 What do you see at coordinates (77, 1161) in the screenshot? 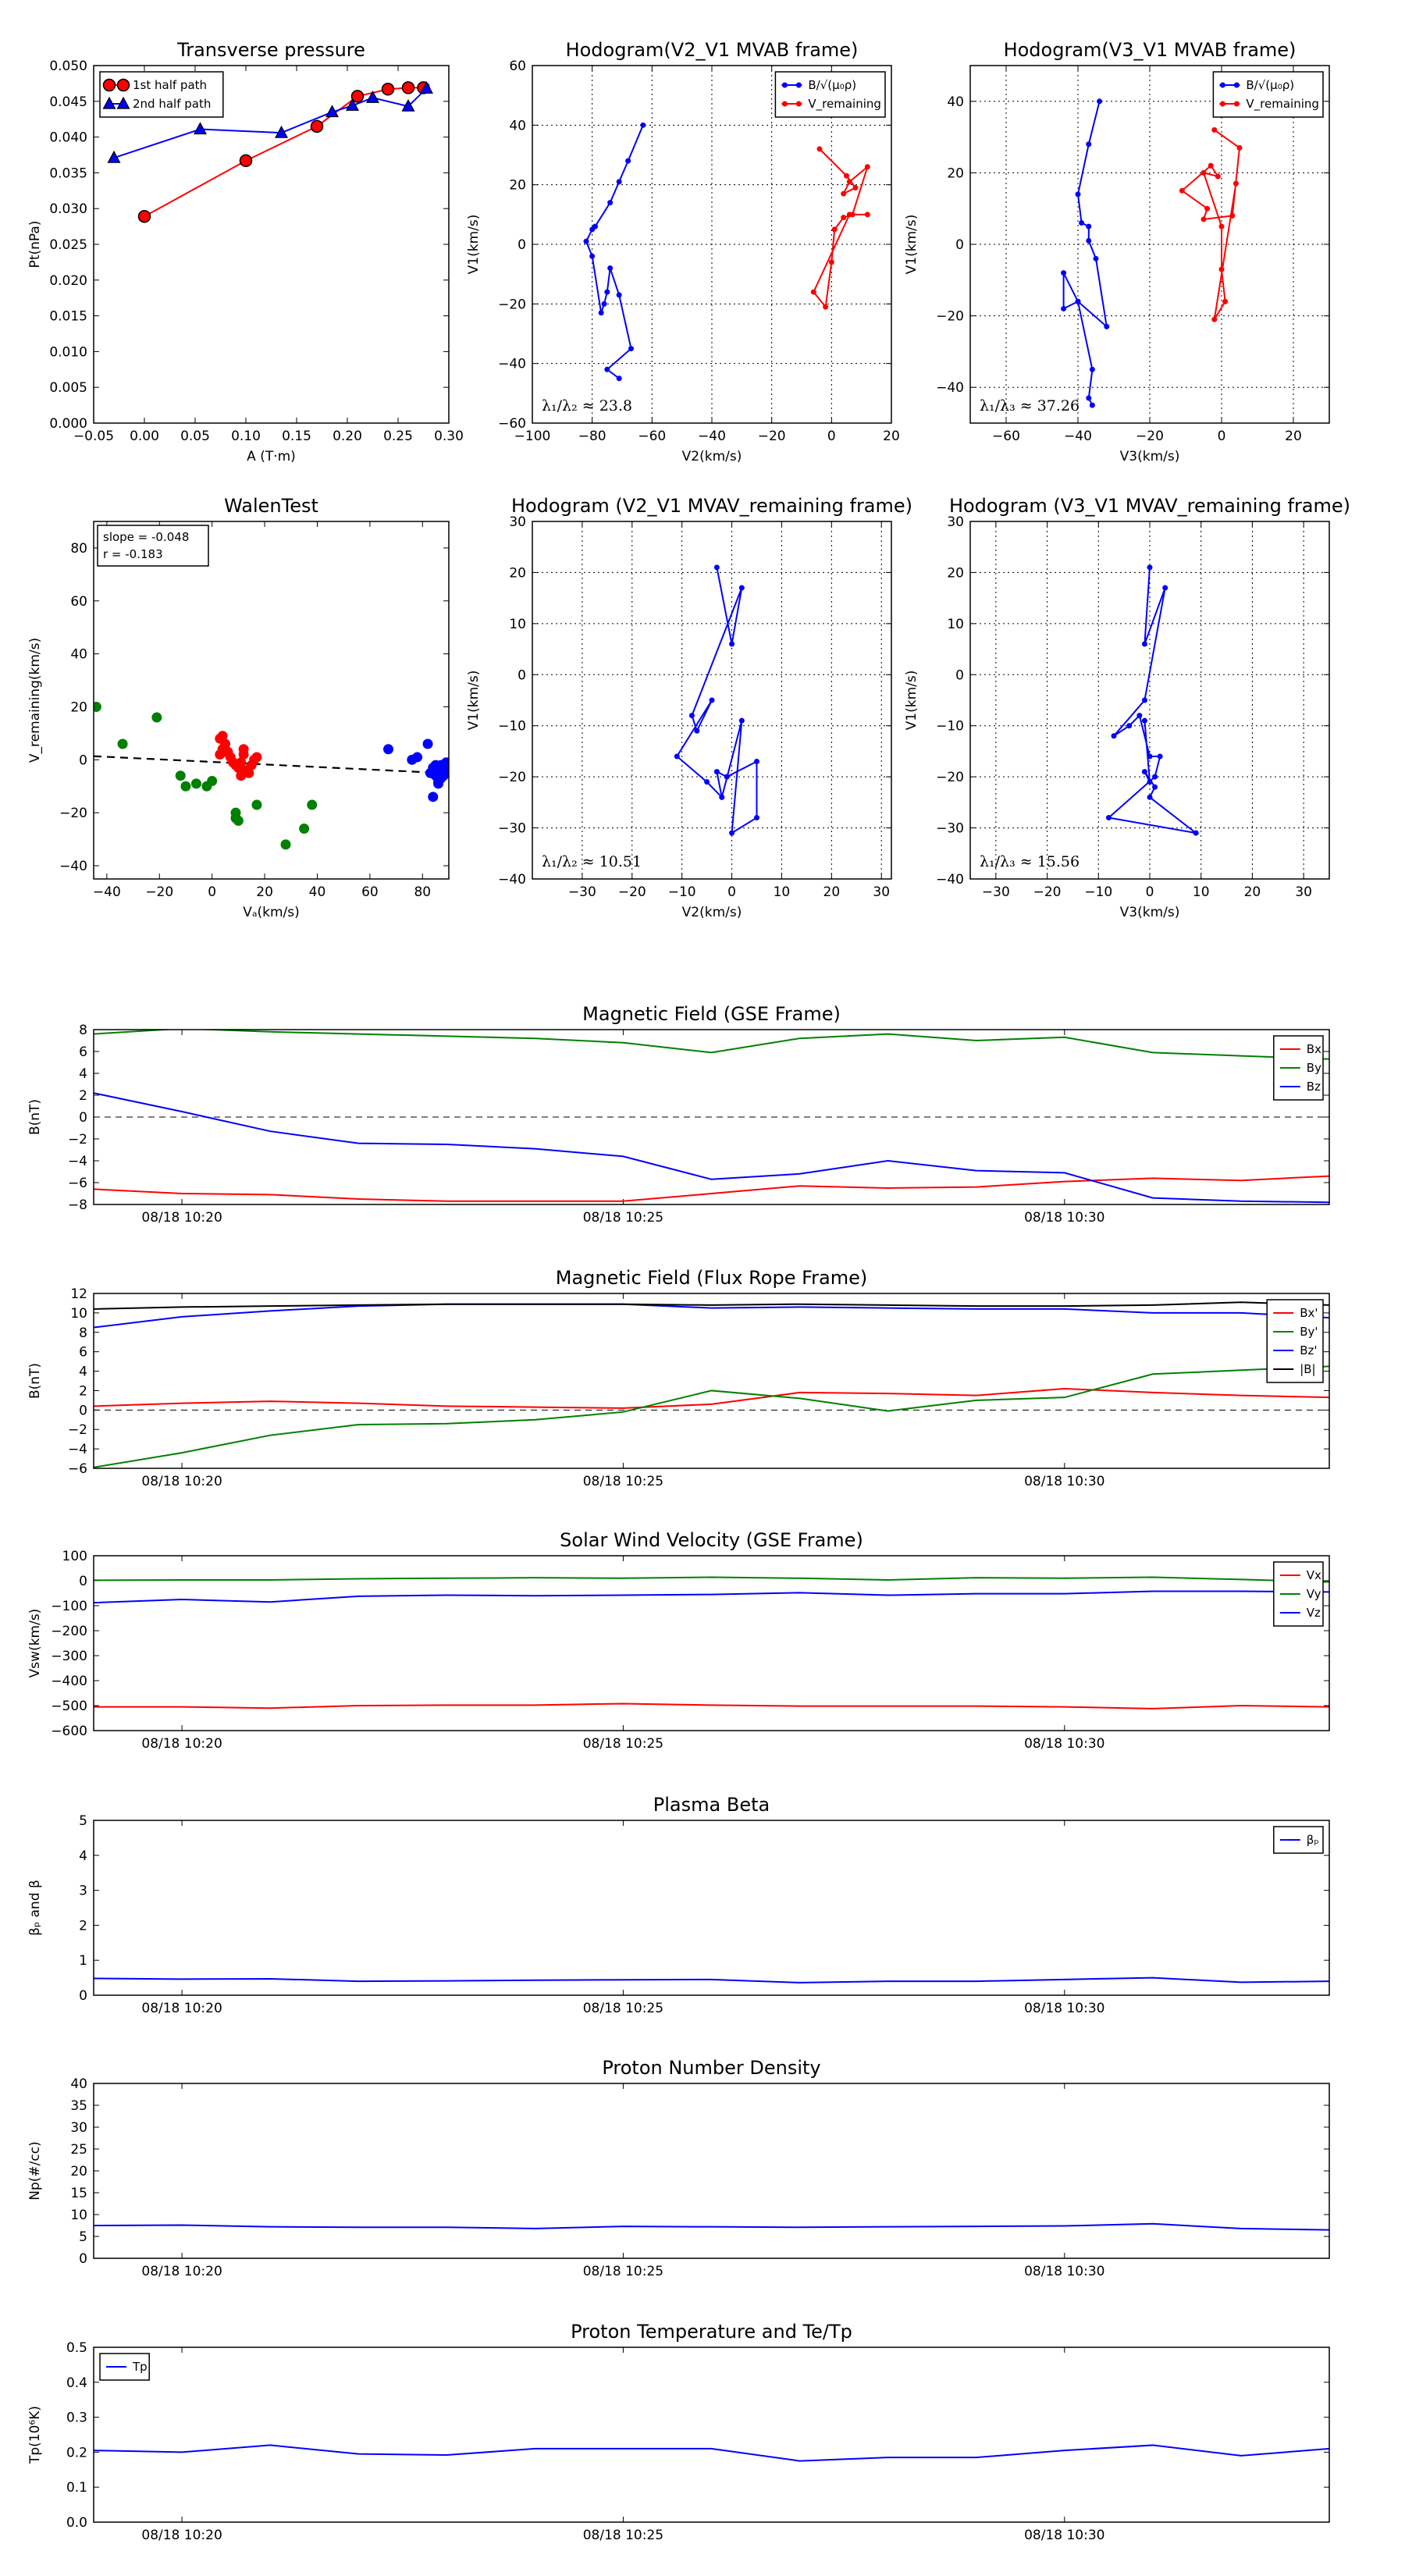
I see `y-tick-label: −4` at bounding box center [77, 1161].